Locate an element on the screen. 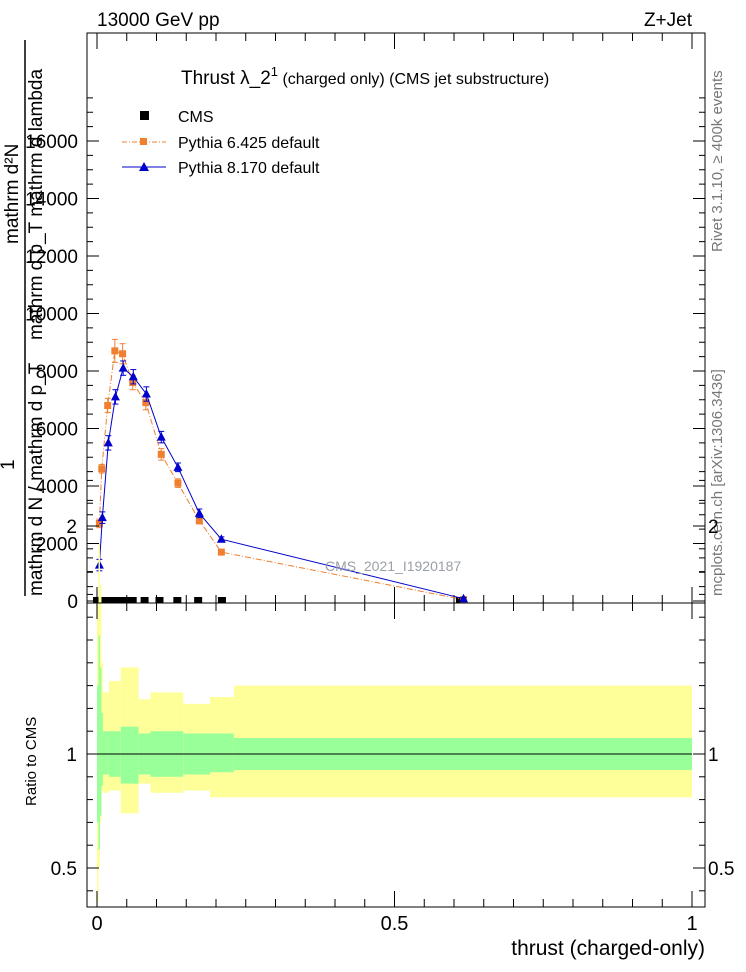 Image resolution: width=746 pixels, height=972 pixels. legend-marker-pythia8 is located at coordinates (144, 166).